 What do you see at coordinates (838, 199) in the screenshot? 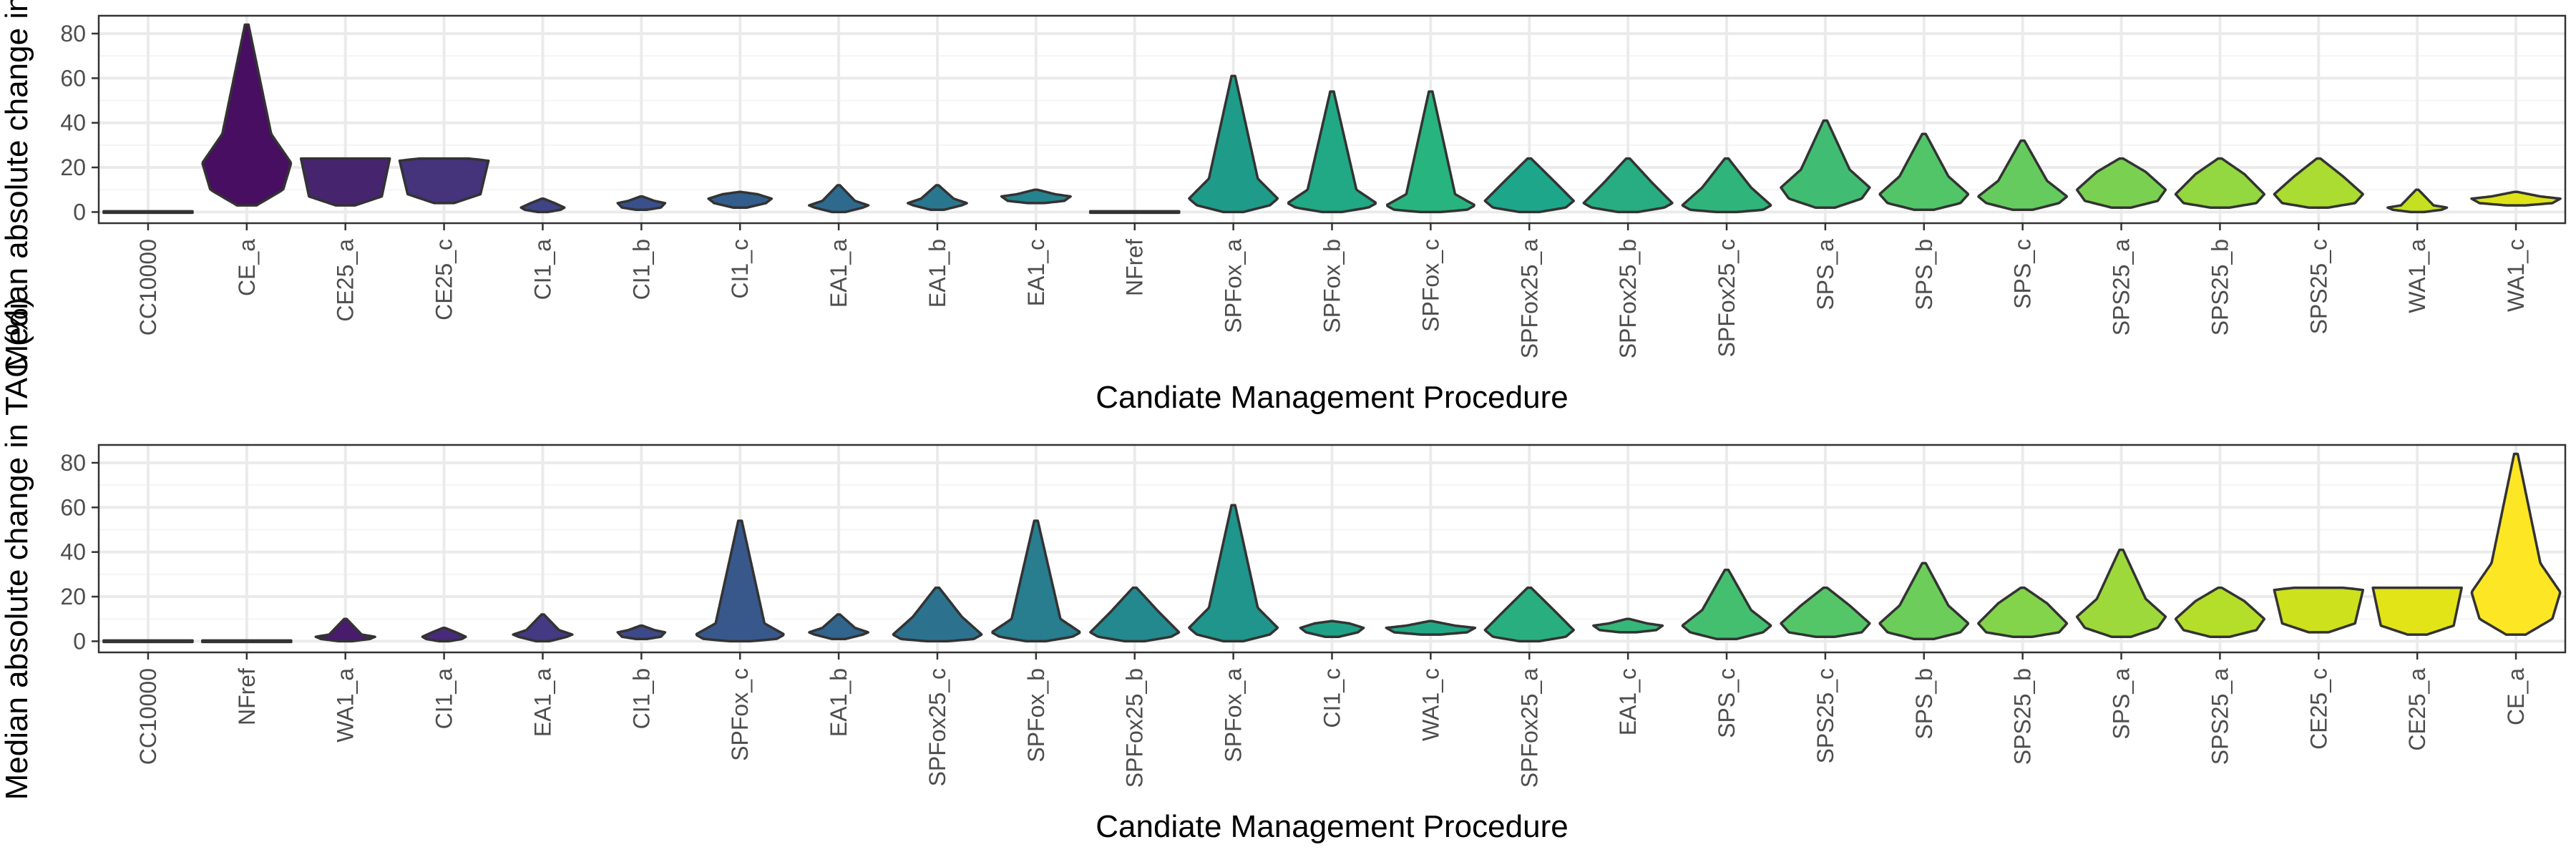
I see `violin-EA1_a` at bounding box center [838, 199].